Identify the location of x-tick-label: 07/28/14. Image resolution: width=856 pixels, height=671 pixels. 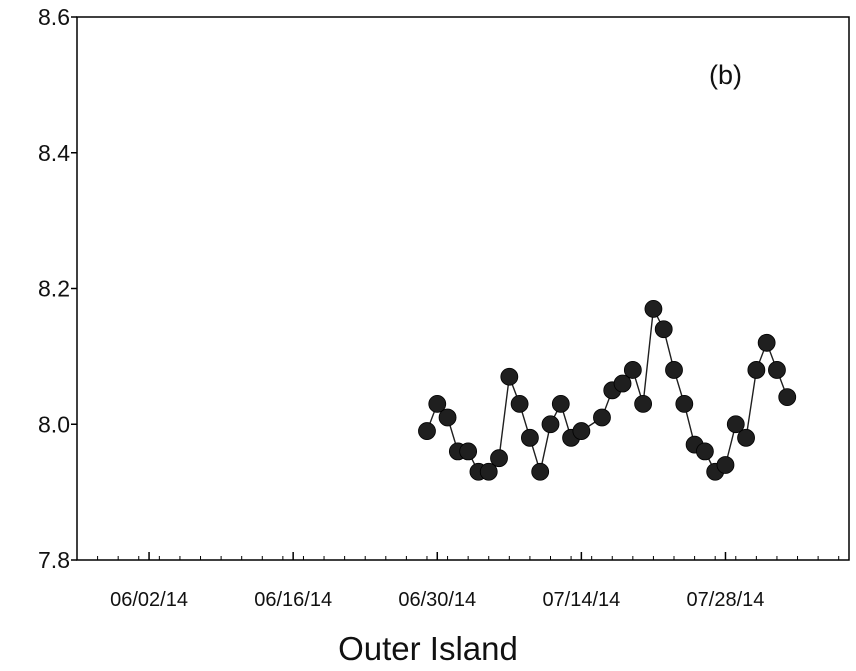
(726, 600).